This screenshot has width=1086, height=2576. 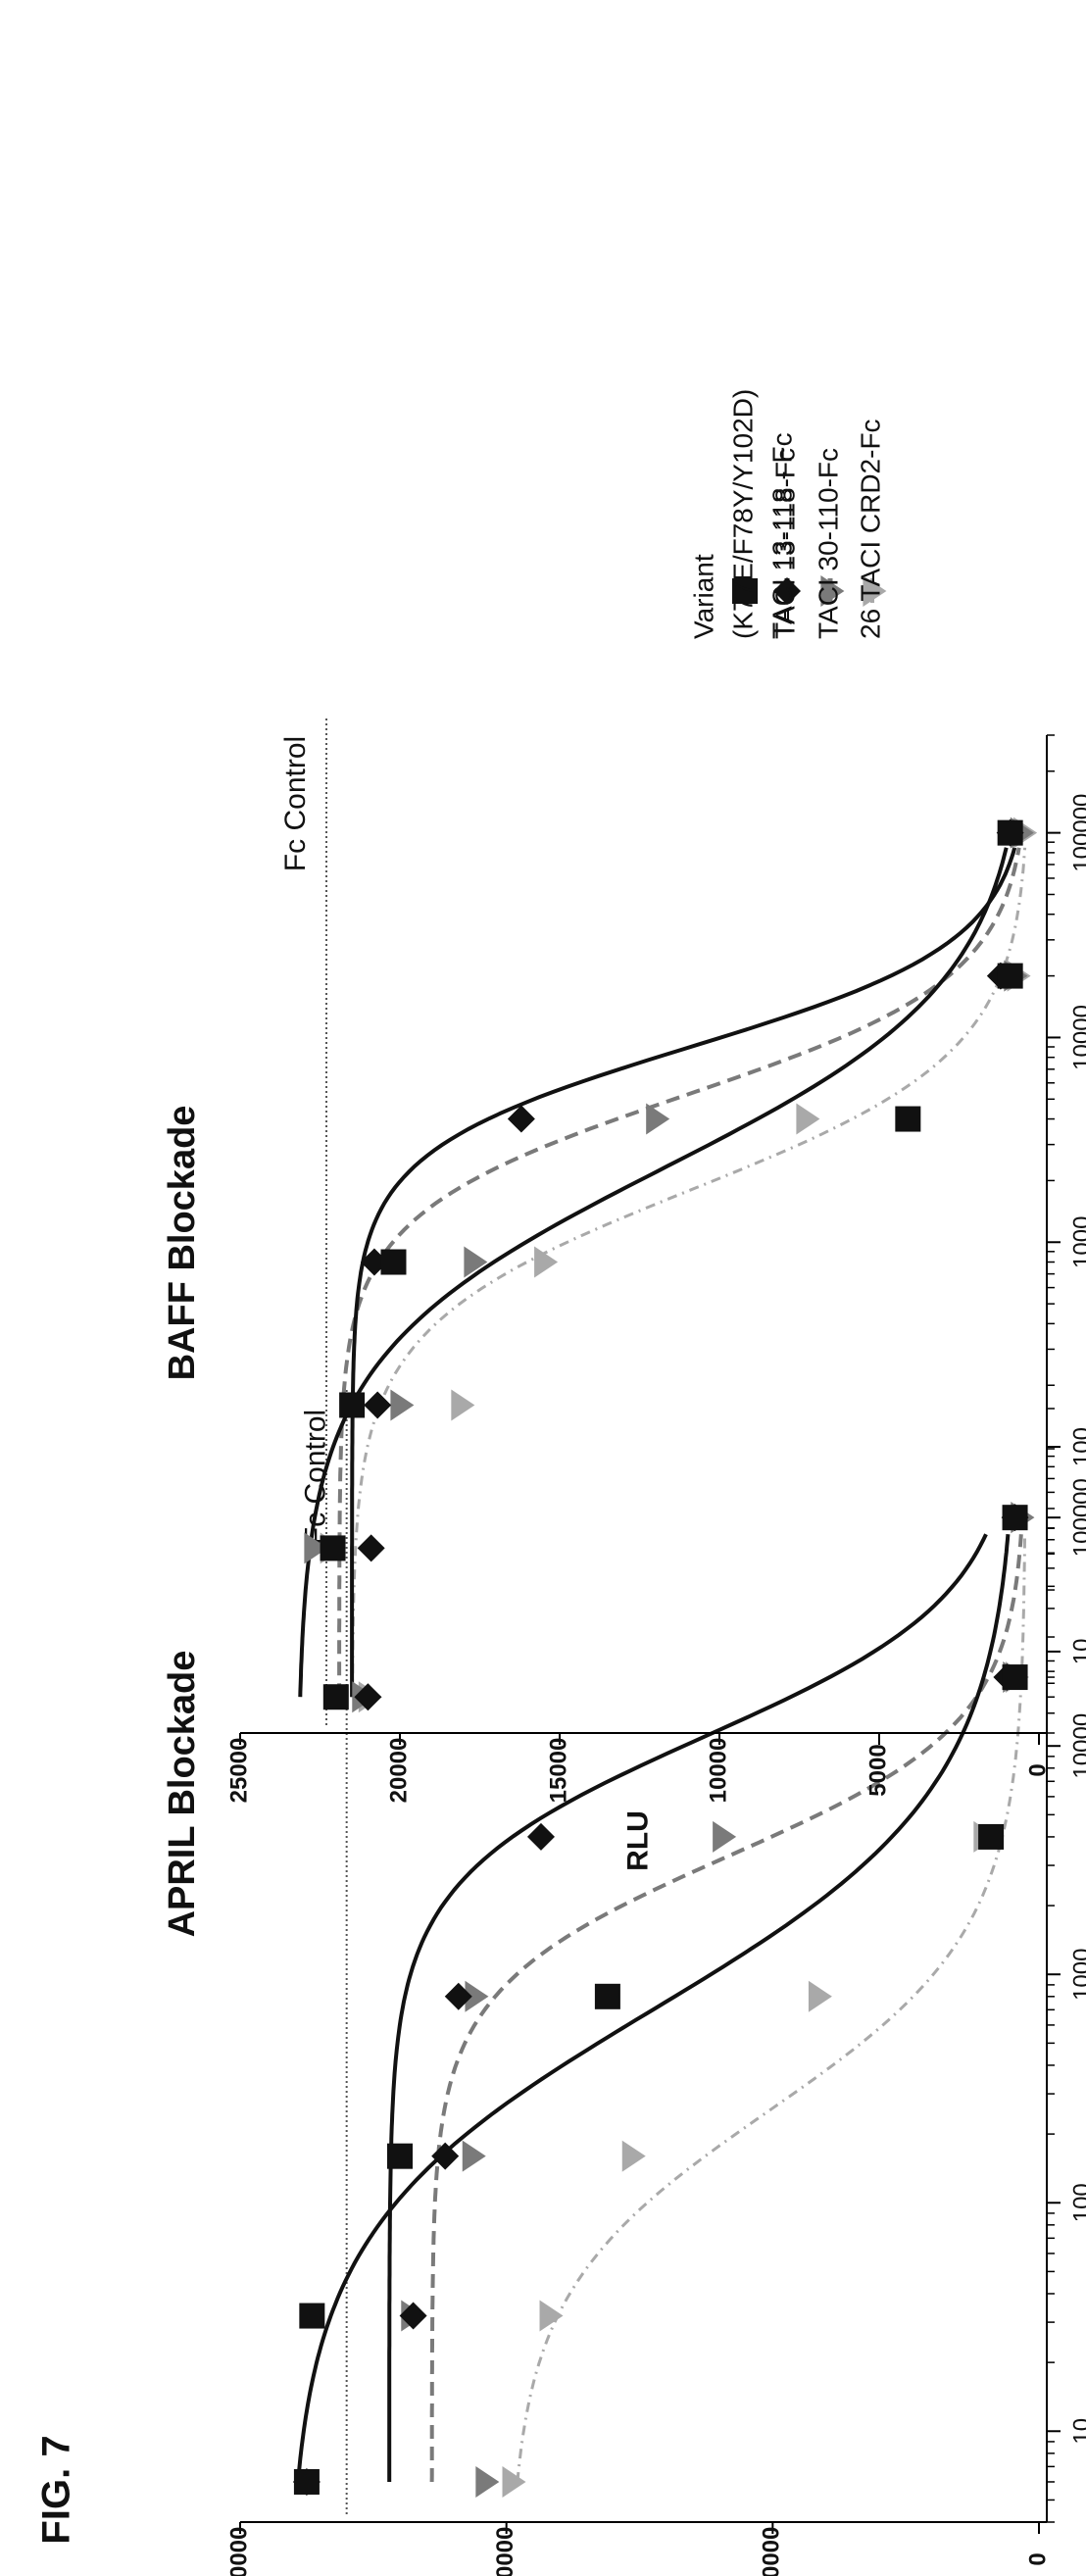 I want to click on legend-label-group: 26 TACI CRD2-Fc, so click(x=870, y=529).